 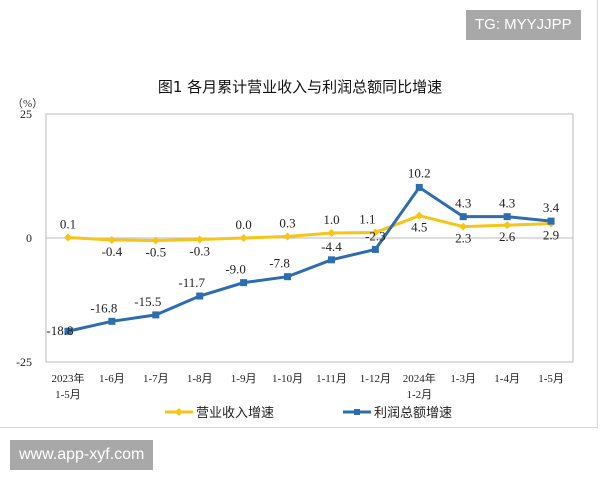 What do you see at coordinates (235, 413) in the screenshot?
I see `legend-label: 营业收入增速` at bounding box center [235, 413].